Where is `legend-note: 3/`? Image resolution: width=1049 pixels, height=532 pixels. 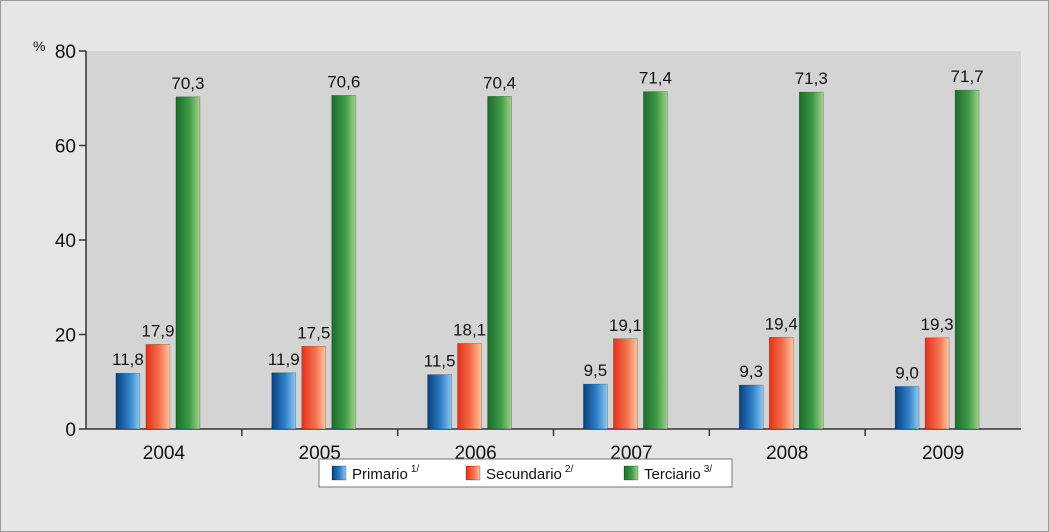 legend-note: 3/ is located at coordinates (708, 469).